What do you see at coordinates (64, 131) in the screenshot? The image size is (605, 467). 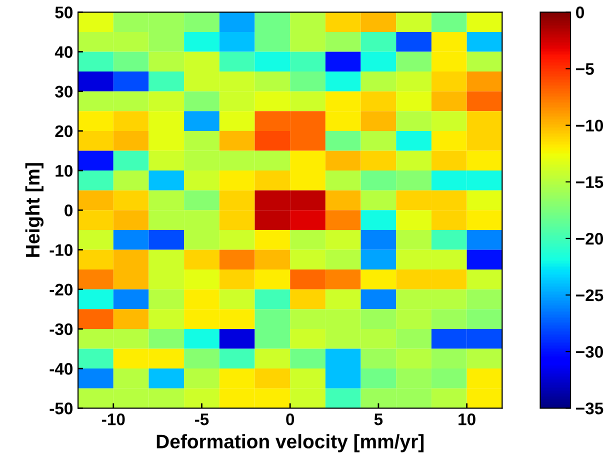 I see `y-tick-label: 20` at bounding box center [64, 131].